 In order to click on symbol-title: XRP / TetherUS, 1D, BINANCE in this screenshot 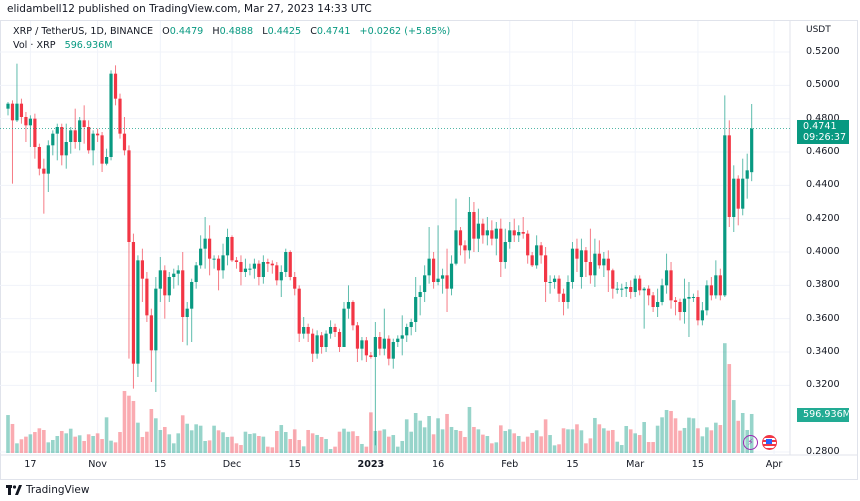, I will do `click(83, 31)`.